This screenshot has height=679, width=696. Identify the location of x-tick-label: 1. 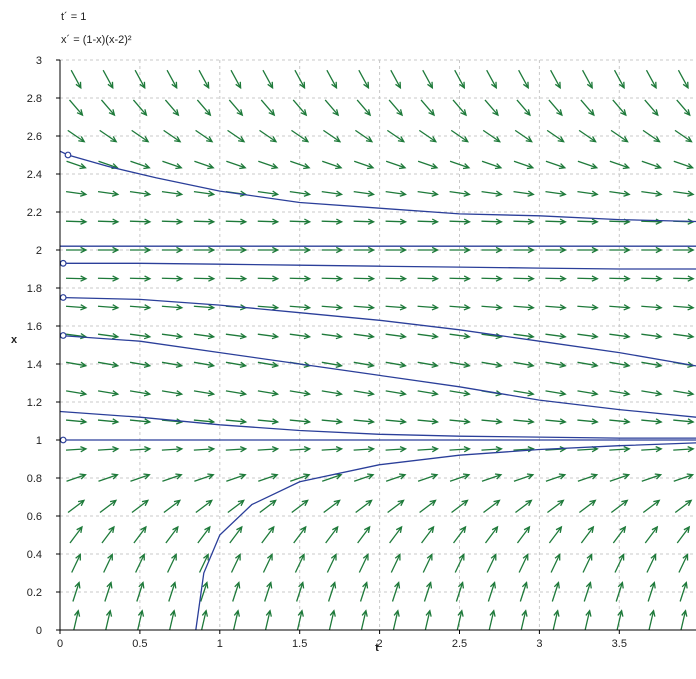
(220, 644).